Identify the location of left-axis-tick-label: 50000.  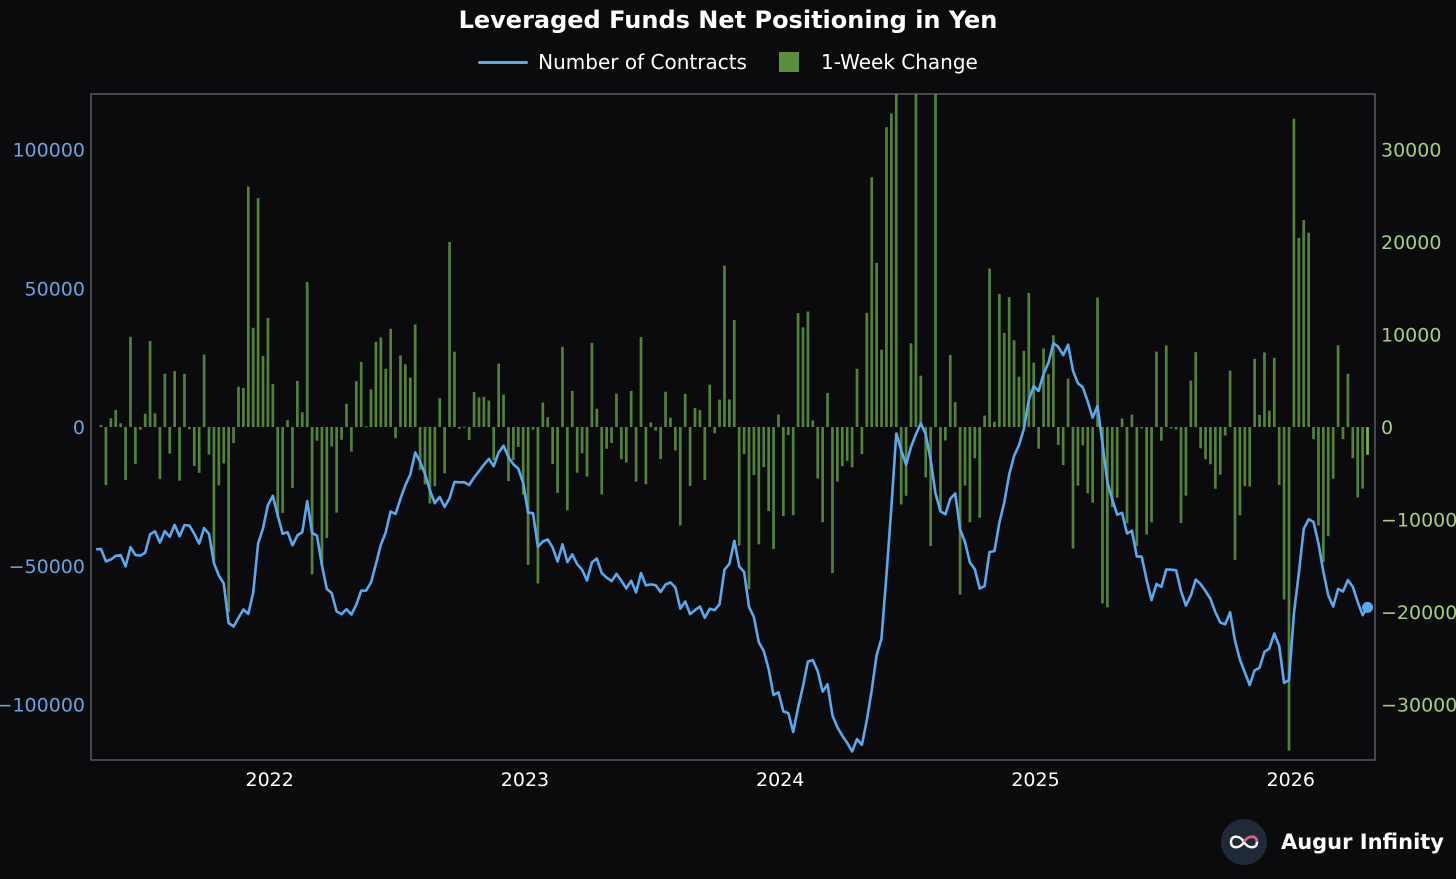
(55, 289).